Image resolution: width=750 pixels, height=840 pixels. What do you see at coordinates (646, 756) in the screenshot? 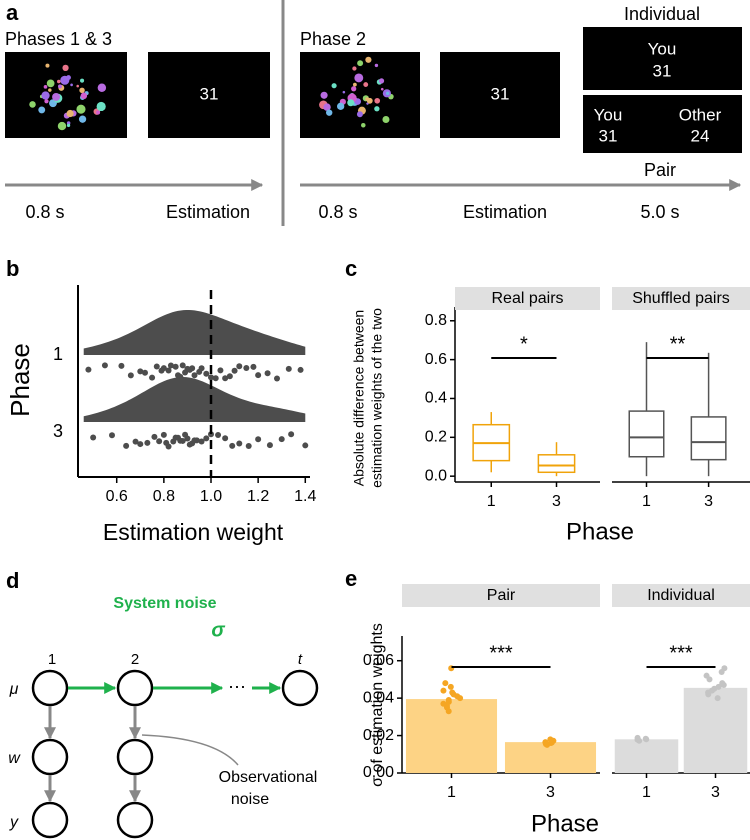
I see `bar` at bounding box center [646, 756].